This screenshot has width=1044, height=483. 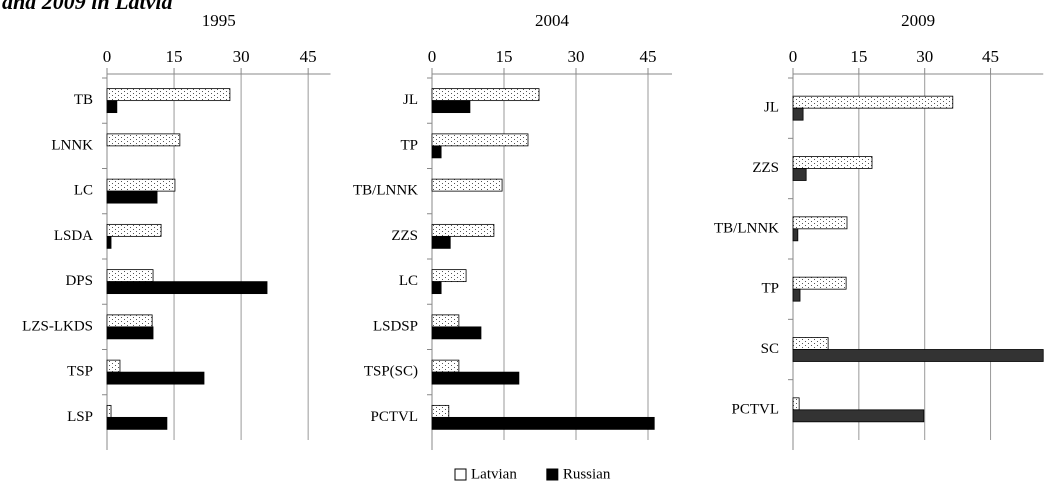 What do you see at coordinates (80, 417) in the screenshot?
I see `category-label: LSP` at bounding box center [80, 417].